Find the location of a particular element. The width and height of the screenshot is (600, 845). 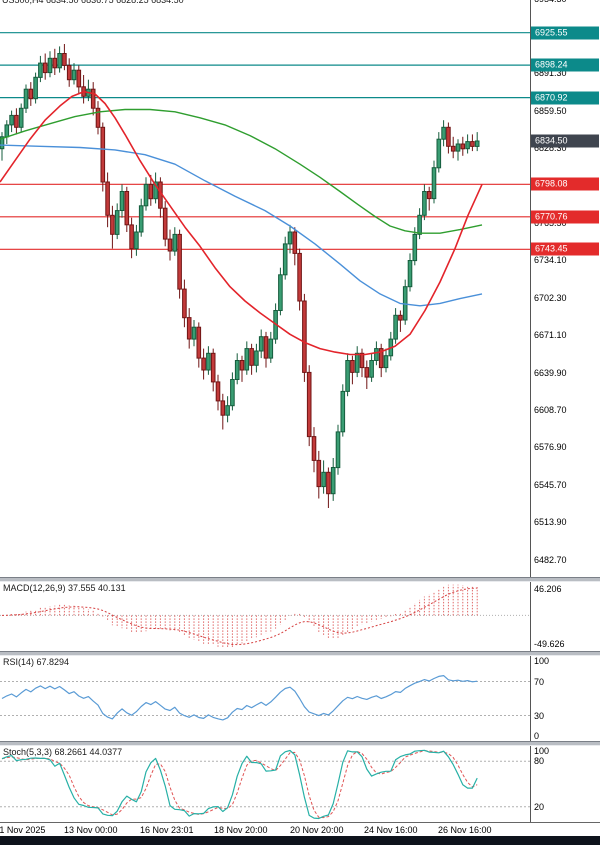

macd-signal-line is located at coordinates (239, 616).